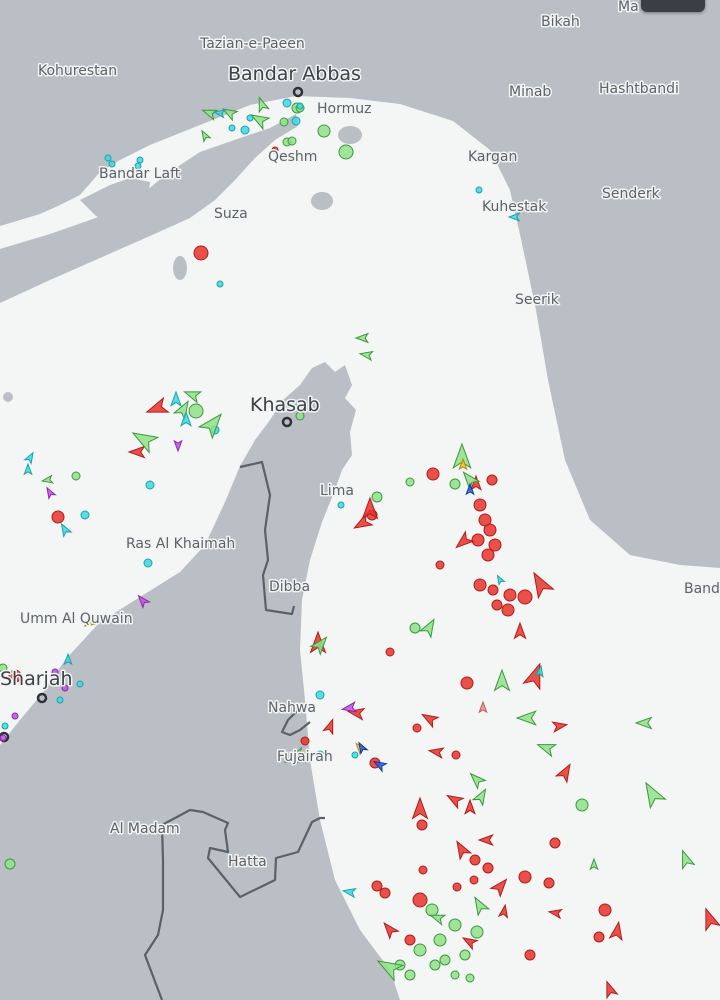 The height and width of the screenshot is (1000, 720). Describe the element at coordinates (673, 6) in the screenshot. I see `map-control-button` at that location.